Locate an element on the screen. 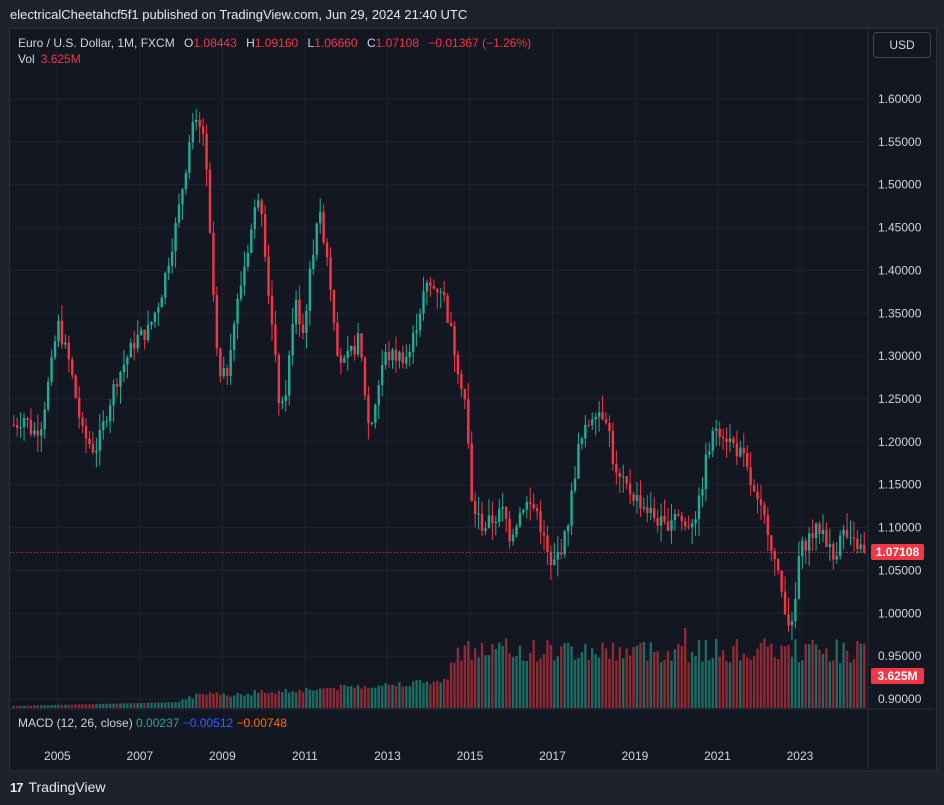 Image resolution: width=944 pixels, height=805 pixels. time-tick-label: 2015 is located at coordinates (470, 756).